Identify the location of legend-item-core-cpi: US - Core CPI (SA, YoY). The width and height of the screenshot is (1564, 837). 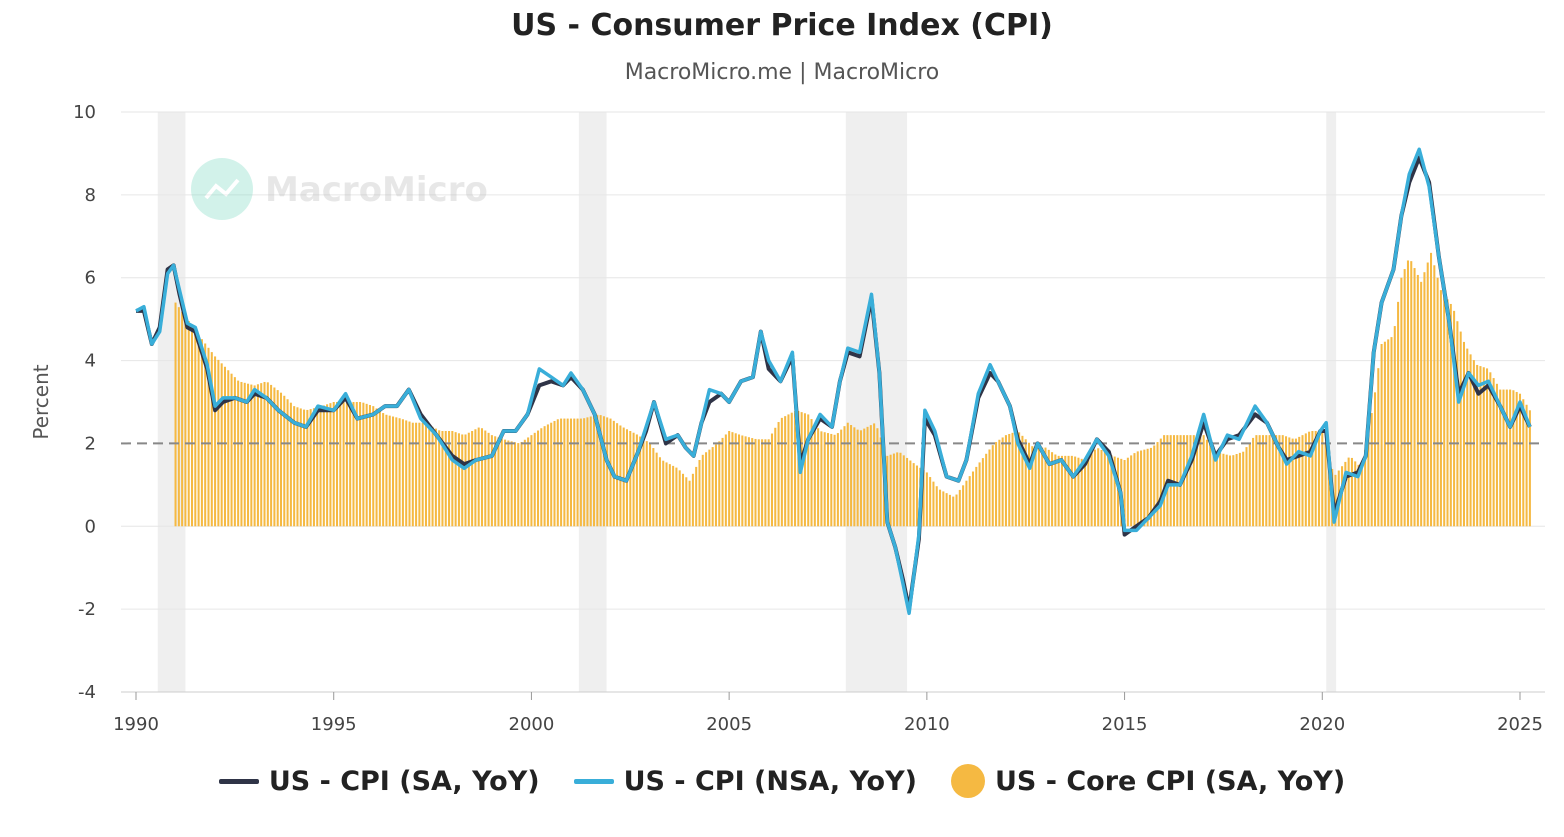
(1147, 781).